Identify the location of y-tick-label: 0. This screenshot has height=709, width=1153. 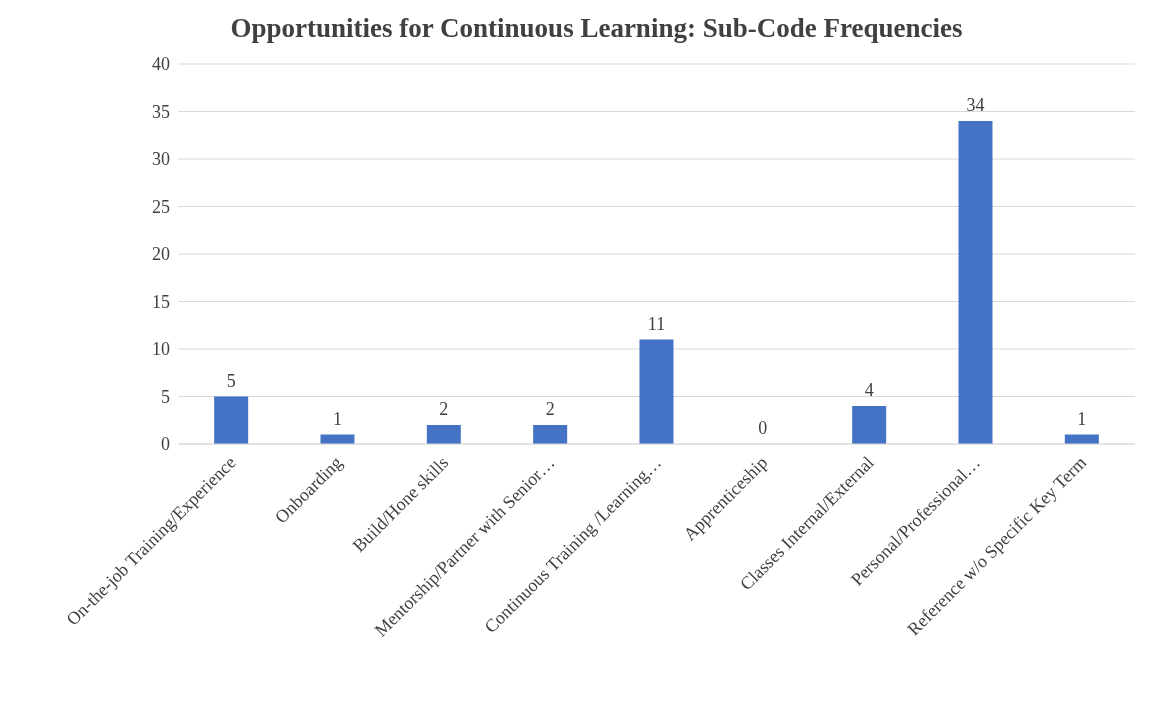
(165, 444).